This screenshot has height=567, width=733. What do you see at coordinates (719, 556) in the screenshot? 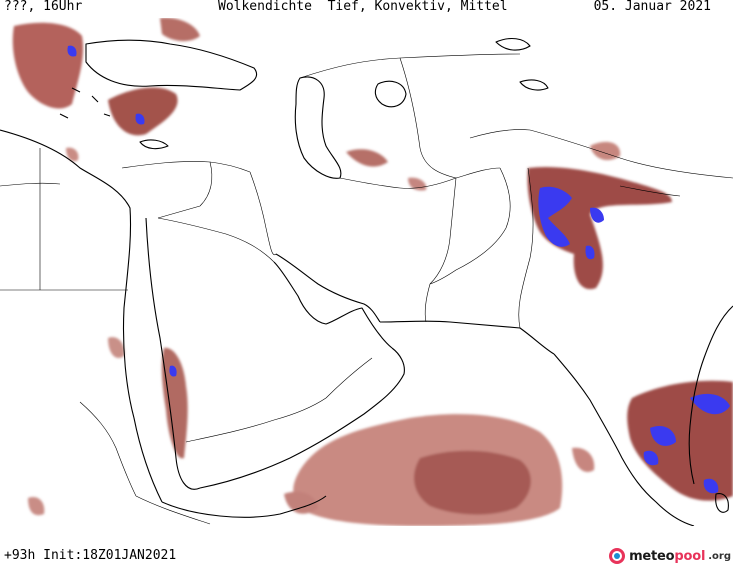
I see `brand-tld: .org` at bounding box center [719, 556].